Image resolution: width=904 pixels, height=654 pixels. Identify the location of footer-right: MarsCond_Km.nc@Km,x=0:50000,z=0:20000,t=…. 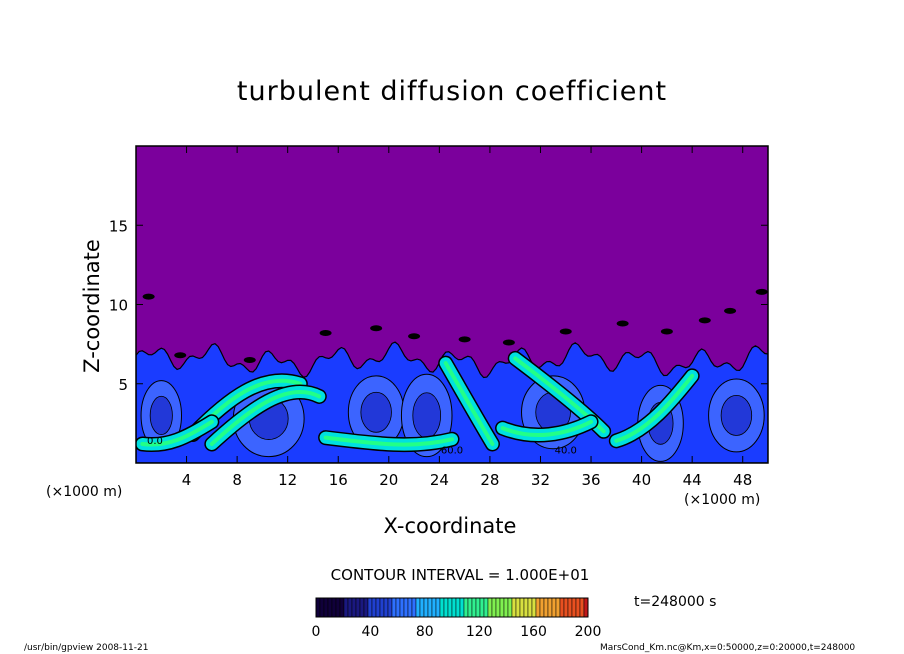
(728, 648).